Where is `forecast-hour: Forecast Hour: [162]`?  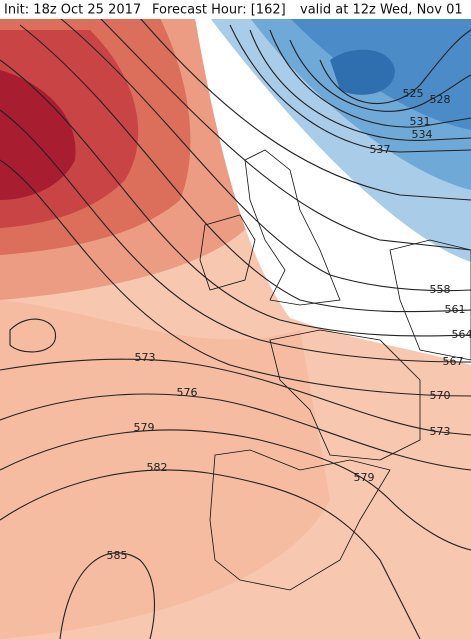 forecast-hour: Forecast Hour: [162] is located at coordinates (219, 10).